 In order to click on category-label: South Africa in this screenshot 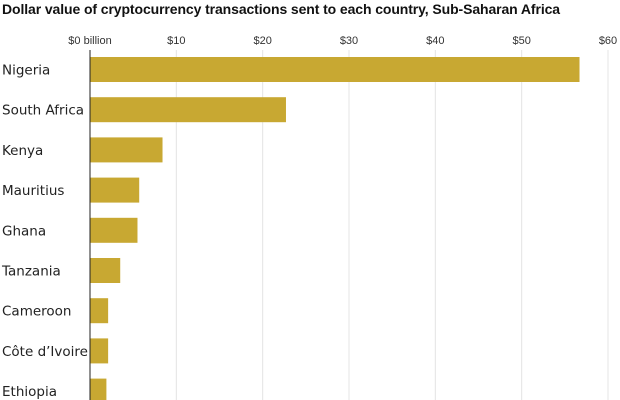, I will do `click(43, 111)`.